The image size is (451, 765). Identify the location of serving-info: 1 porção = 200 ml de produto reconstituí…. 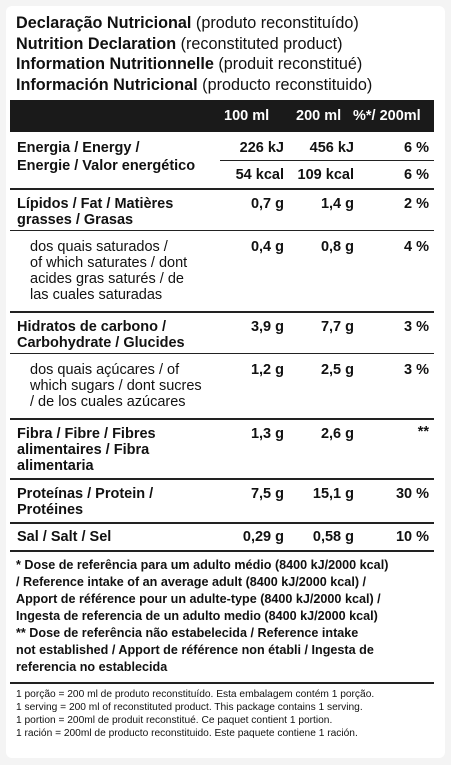
(195, 714).